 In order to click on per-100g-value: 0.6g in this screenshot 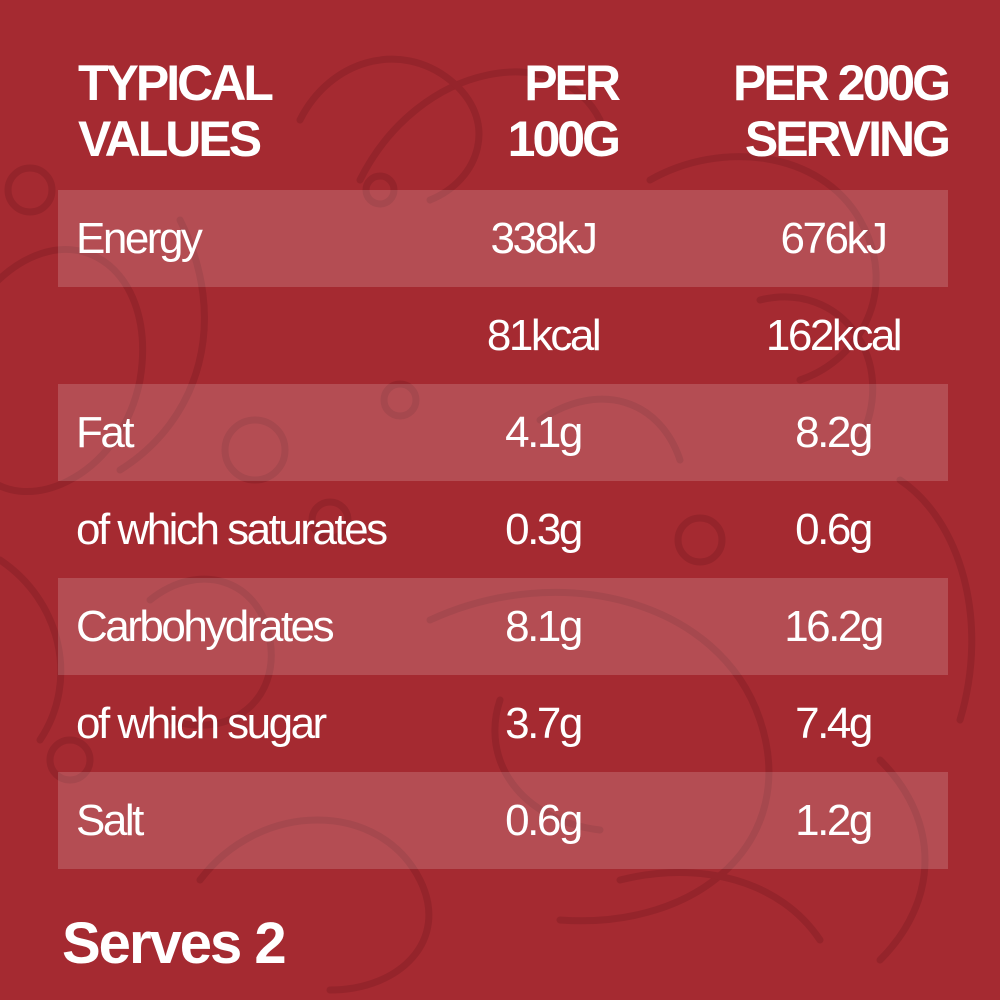, I will do `click(544, 820)`.